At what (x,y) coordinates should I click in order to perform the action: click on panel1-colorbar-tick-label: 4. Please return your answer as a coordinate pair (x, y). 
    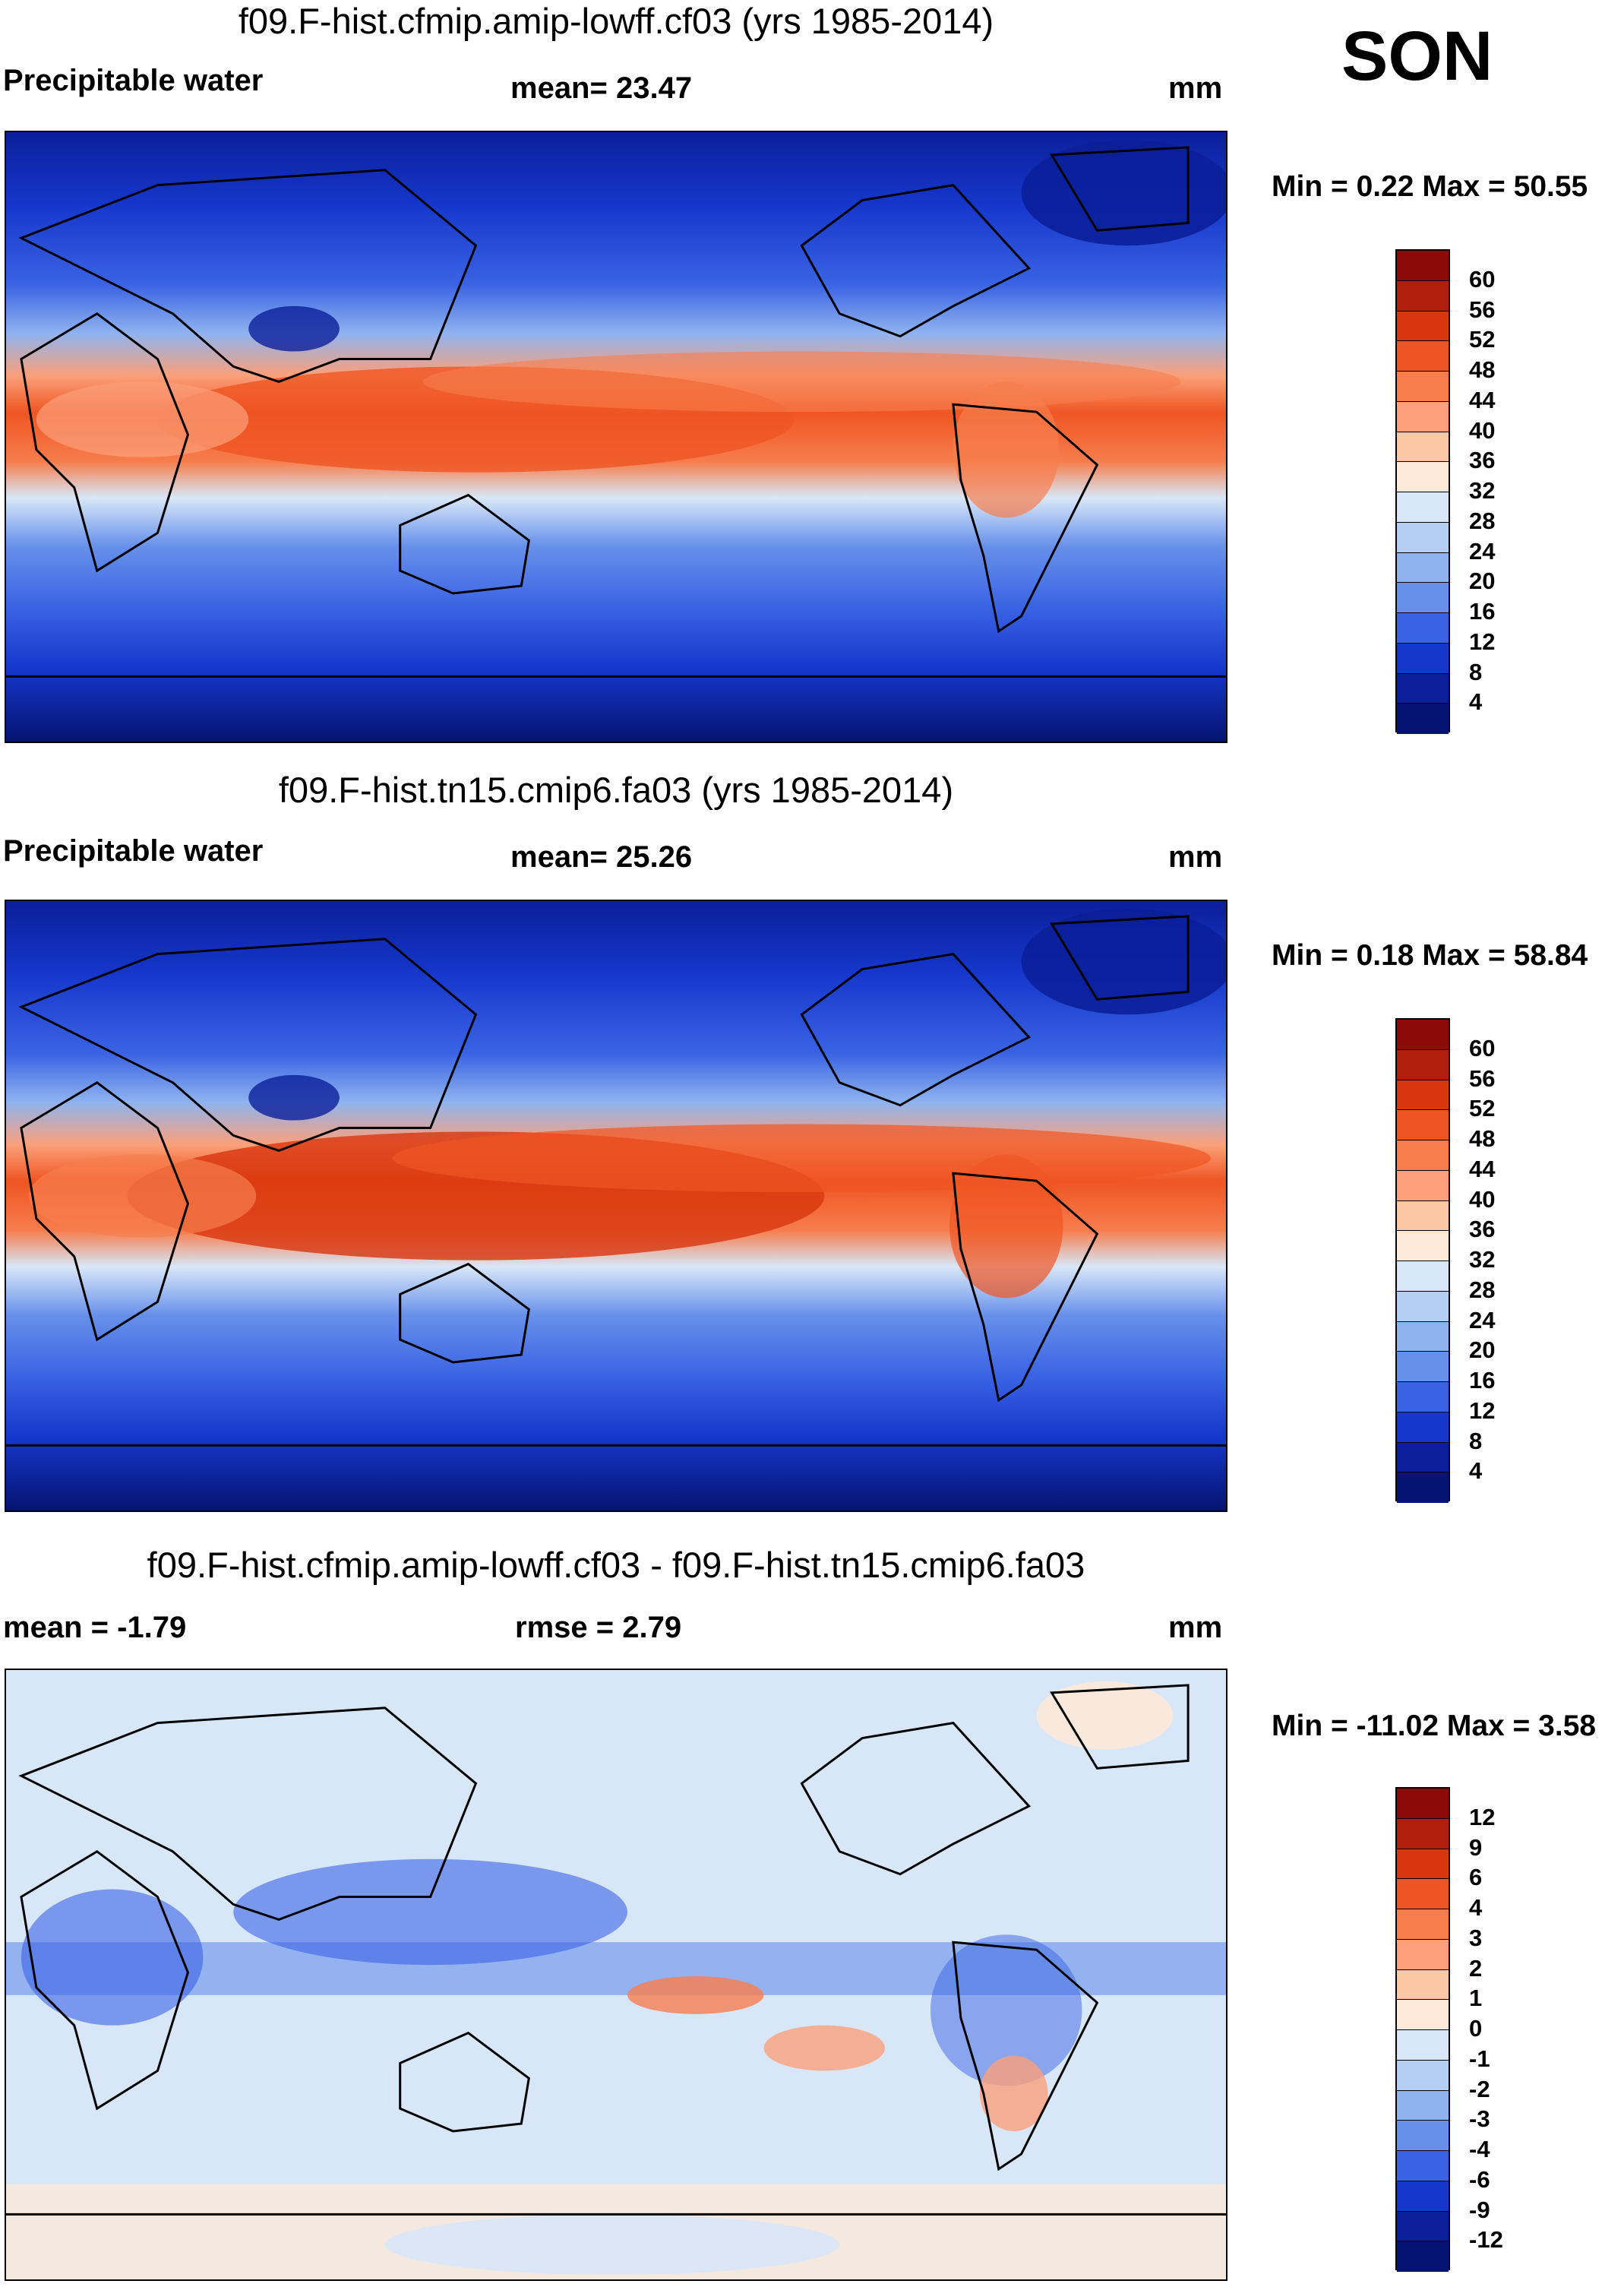
    Looking at the image, I should click on (1476, 702).